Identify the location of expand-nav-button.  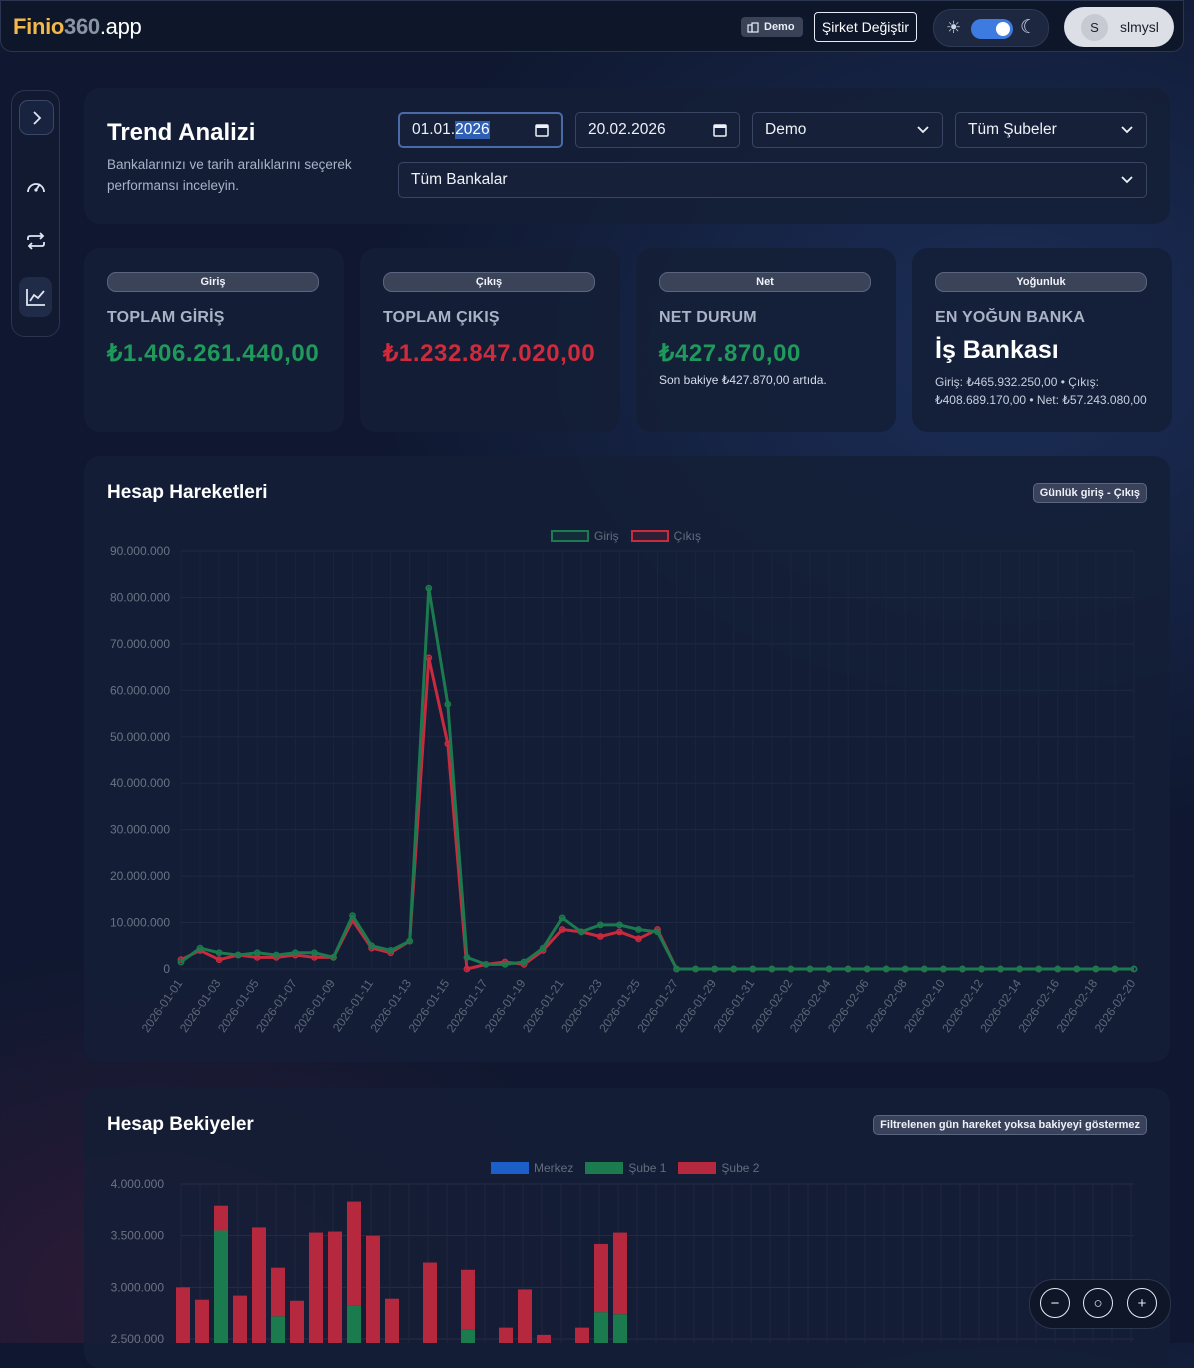
(36, 117).